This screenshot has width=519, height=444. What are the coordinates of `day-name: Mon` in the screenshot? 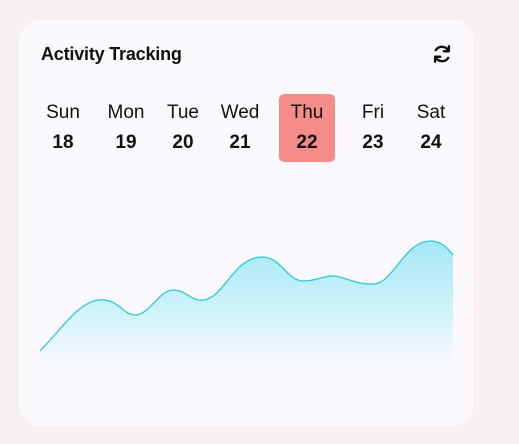 It's located at (126, 112).